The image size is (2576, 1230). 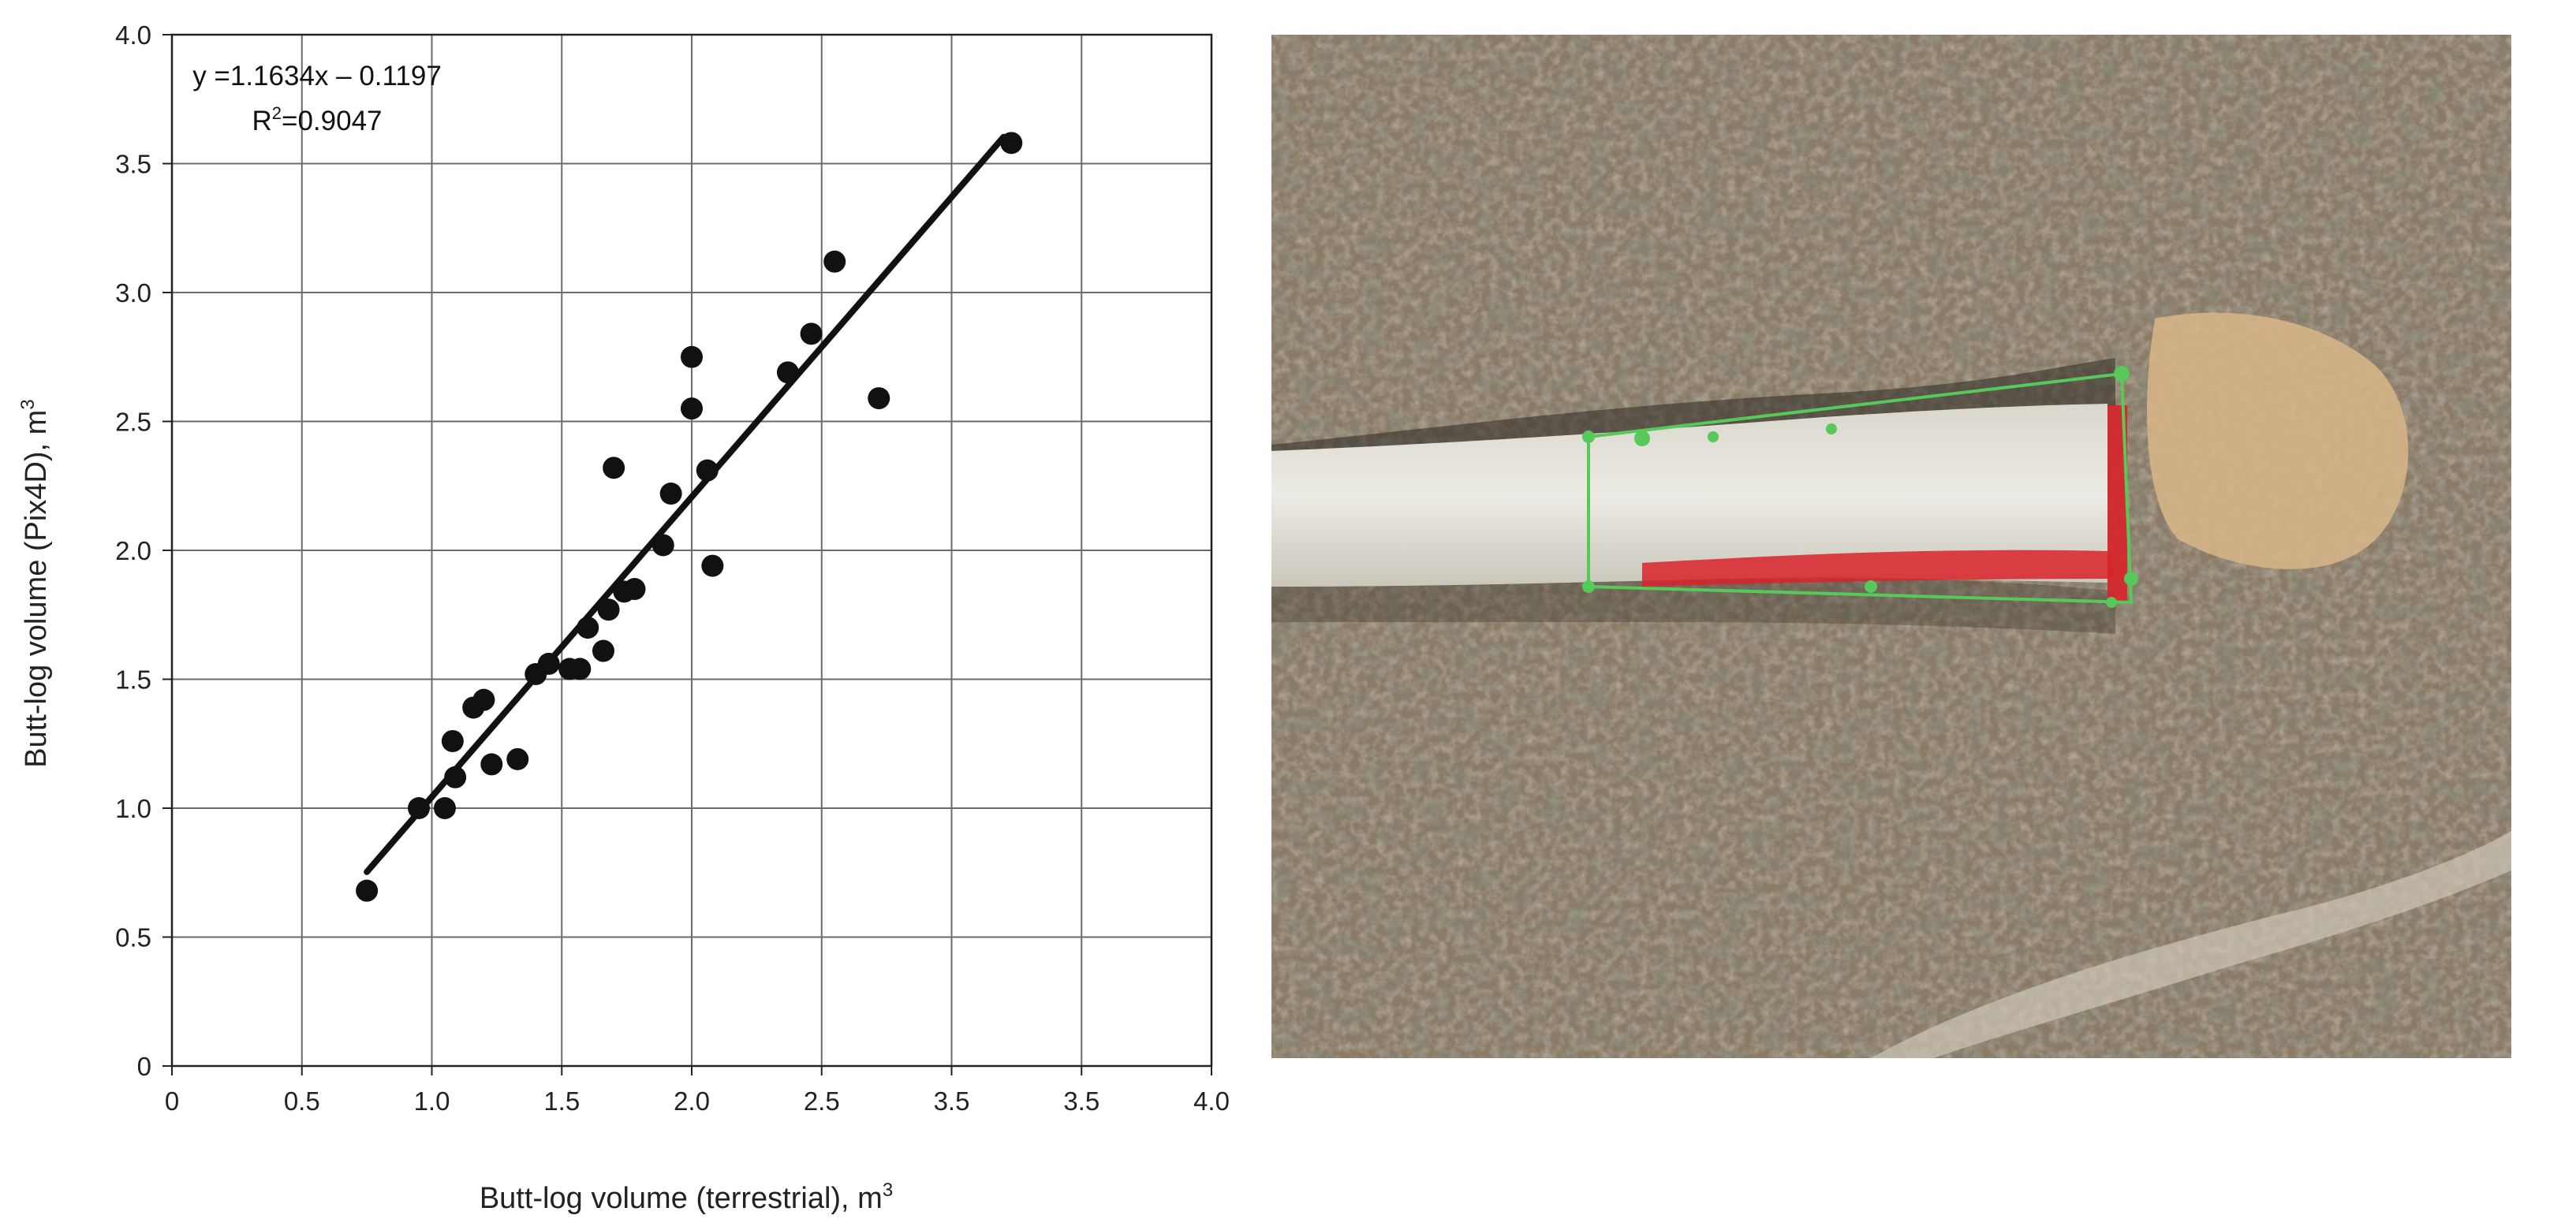 I want to click on y-axis-title-superscript: 3, so click(x=28, y=404).